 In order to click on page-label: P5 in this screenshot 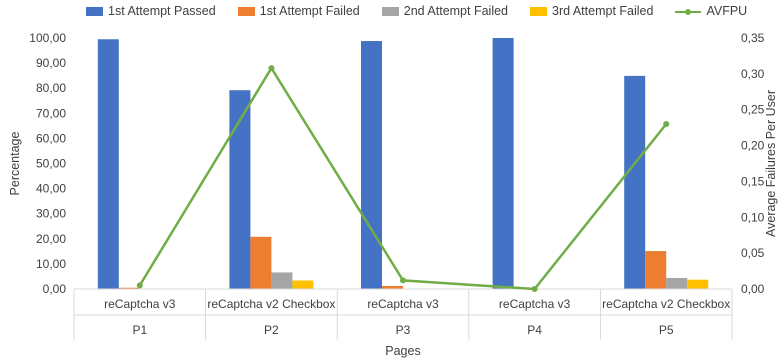, I will do `click(666, 330)`.